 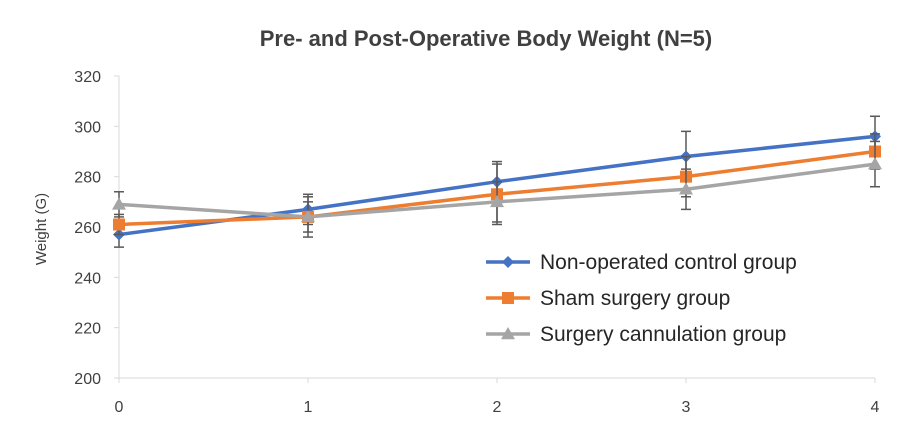 What do you see at coordinates (497, 407) in the screenshot?
I see `x-tick-label: 2` at bounding box center [497, 407].